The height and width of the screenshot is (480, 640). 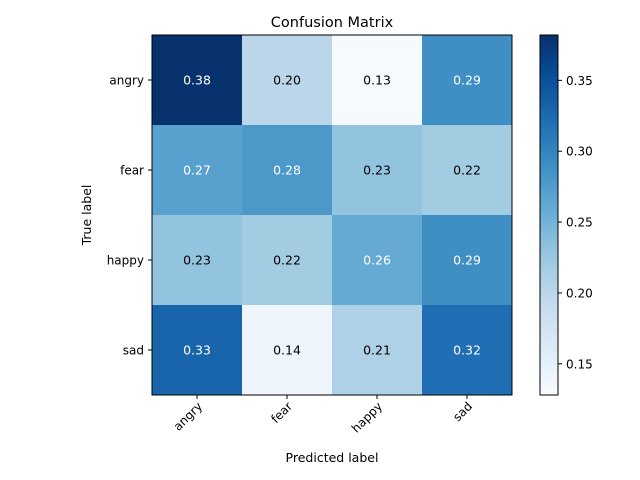 I want to click on y-axis: angry fear happy sad, so click(x=129, y=216).